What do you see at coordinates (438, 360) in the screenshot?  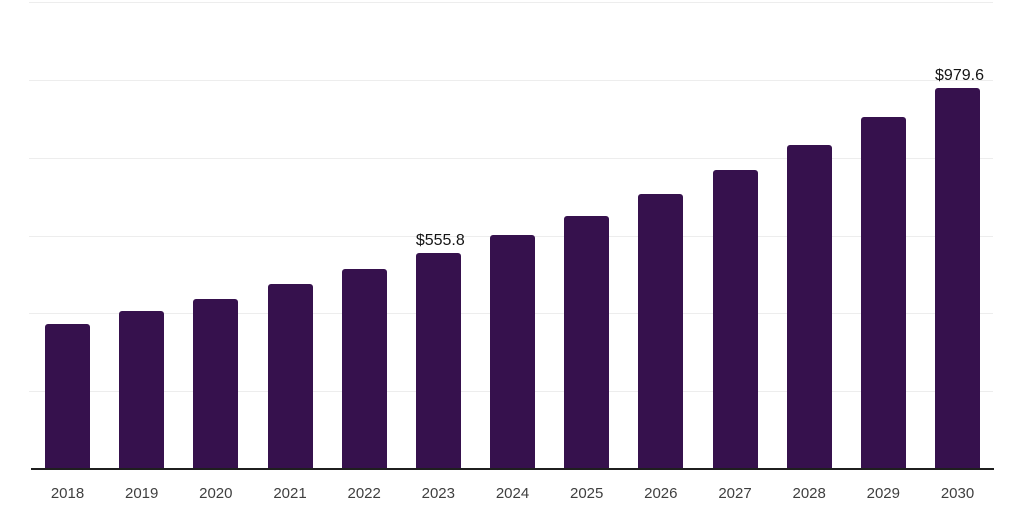 I see `bar-2023` at bounding box center [438, 360].